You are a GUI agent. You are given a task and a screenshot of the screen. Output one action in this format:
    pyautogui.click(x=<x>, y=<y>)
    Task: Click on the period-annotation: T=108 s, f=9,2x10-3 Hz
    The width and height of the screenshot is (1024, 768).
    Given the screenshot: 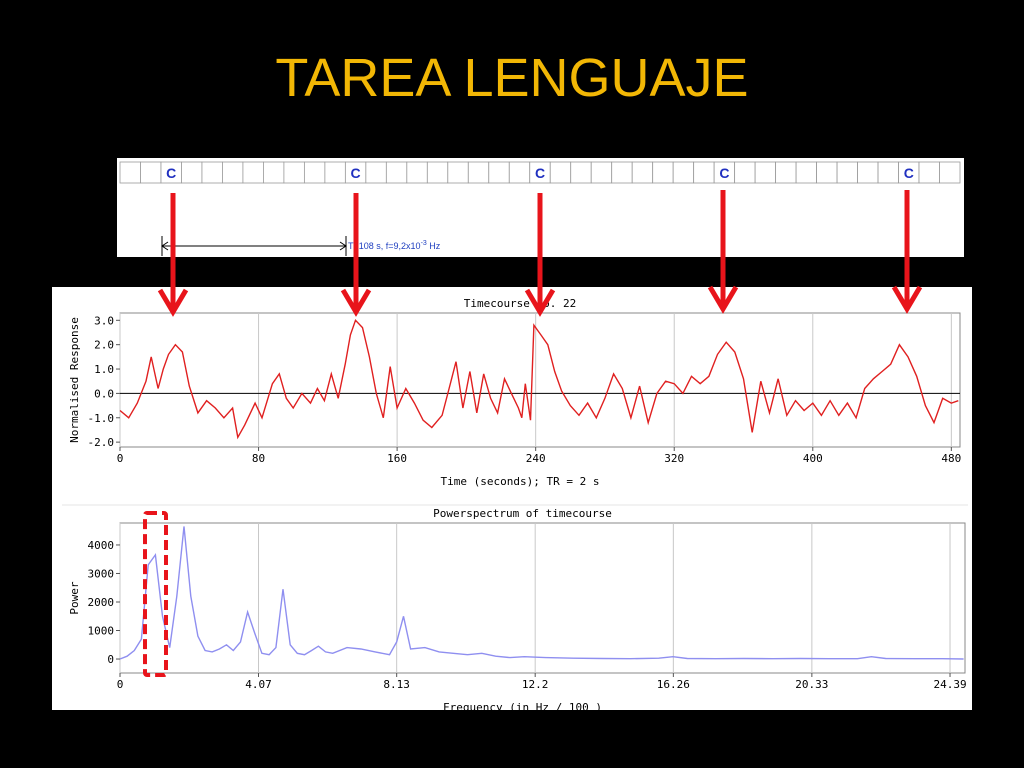 What is the action you would take?
    pyautogui.click(x=394, y=245)
    